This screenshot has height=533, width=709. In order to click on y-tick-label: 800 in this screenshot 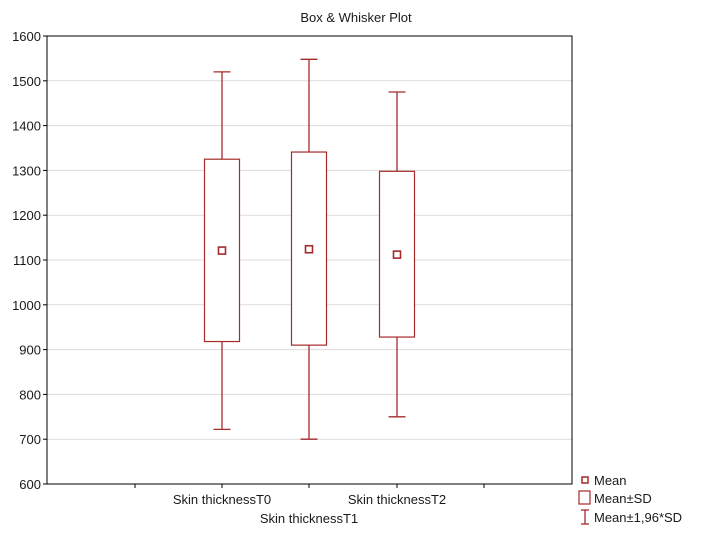, I will do `click(30, 394)`.